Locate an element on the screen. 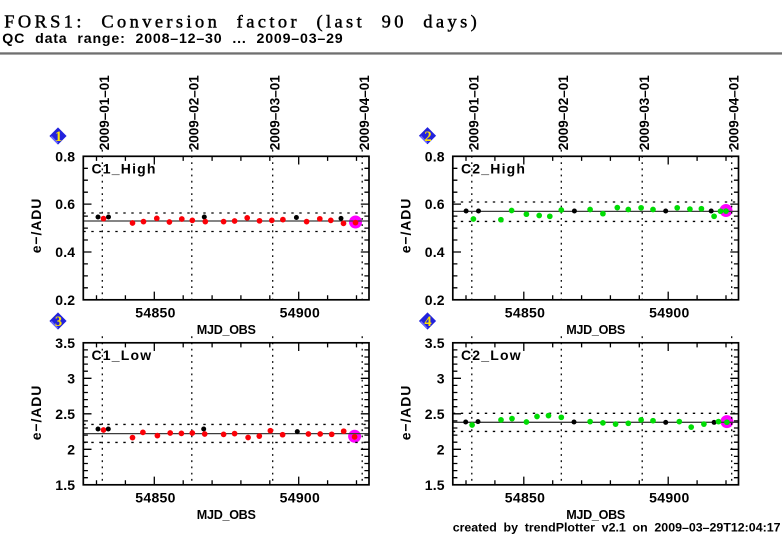  svg-text:FORS1: Conversion factor (last: FORS1: Conversion factor (last 90 days) is located at coordinates (242, 22).